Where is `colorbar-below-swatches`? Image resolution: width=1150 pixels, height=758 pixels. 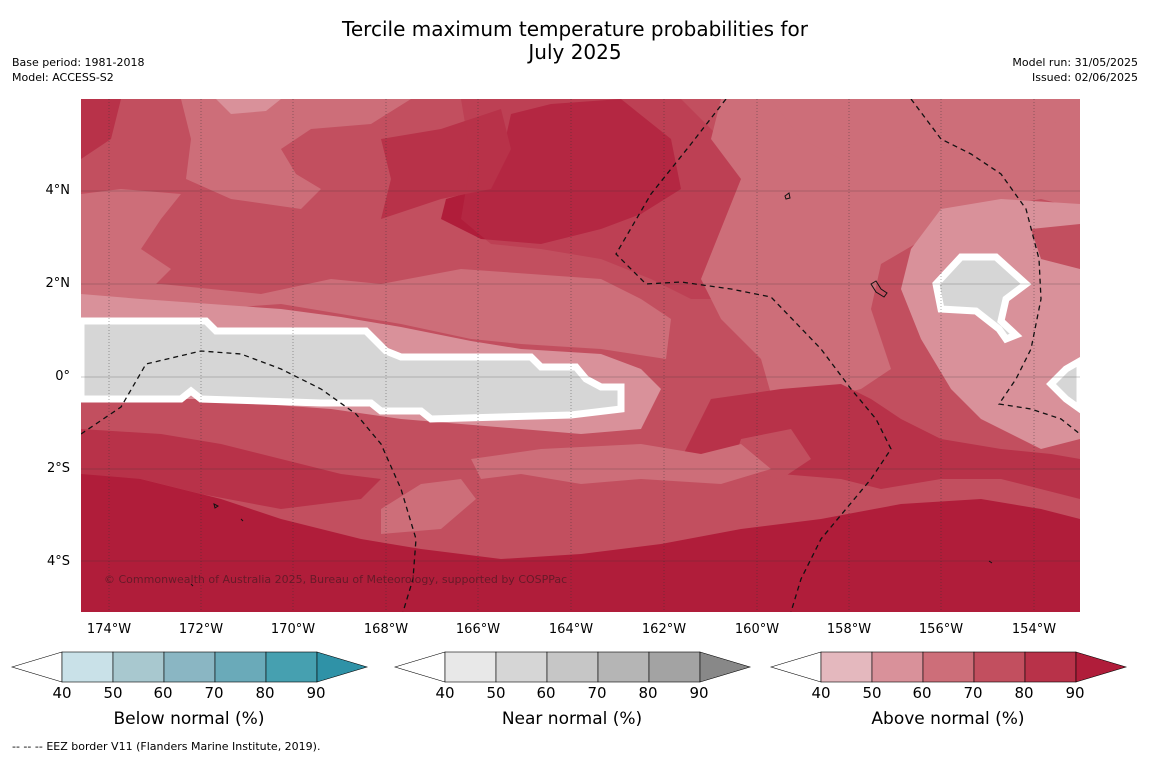 colorbar-below-swatches is located at coordinates (189, 667).